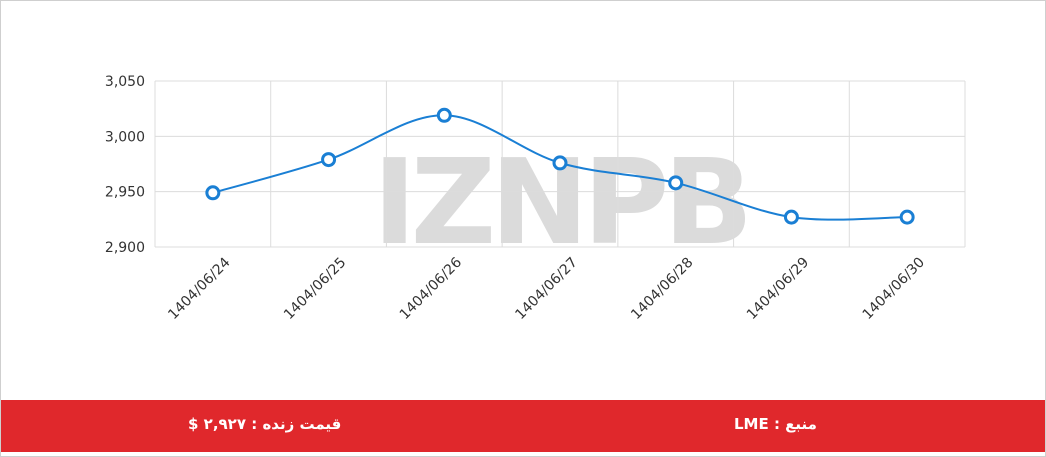 The width and height of the screenshot is (1046, 457). I want to click on x-tick-label: 1404/06/29, so click(778, 289).